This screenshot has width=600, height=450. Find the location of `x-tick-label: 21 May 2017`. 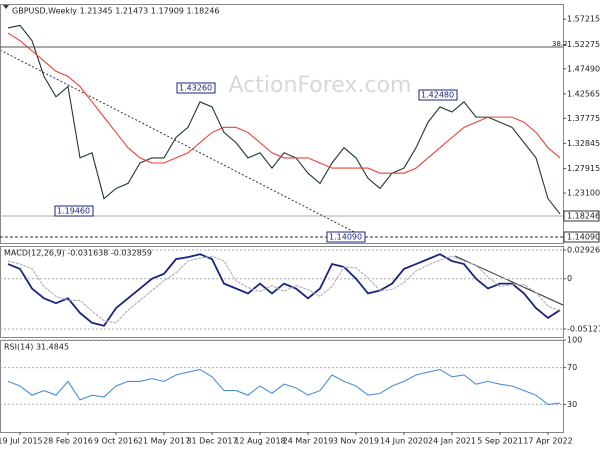

x-tick-label: 21 May 2017 is located at coordinates (164, 441).